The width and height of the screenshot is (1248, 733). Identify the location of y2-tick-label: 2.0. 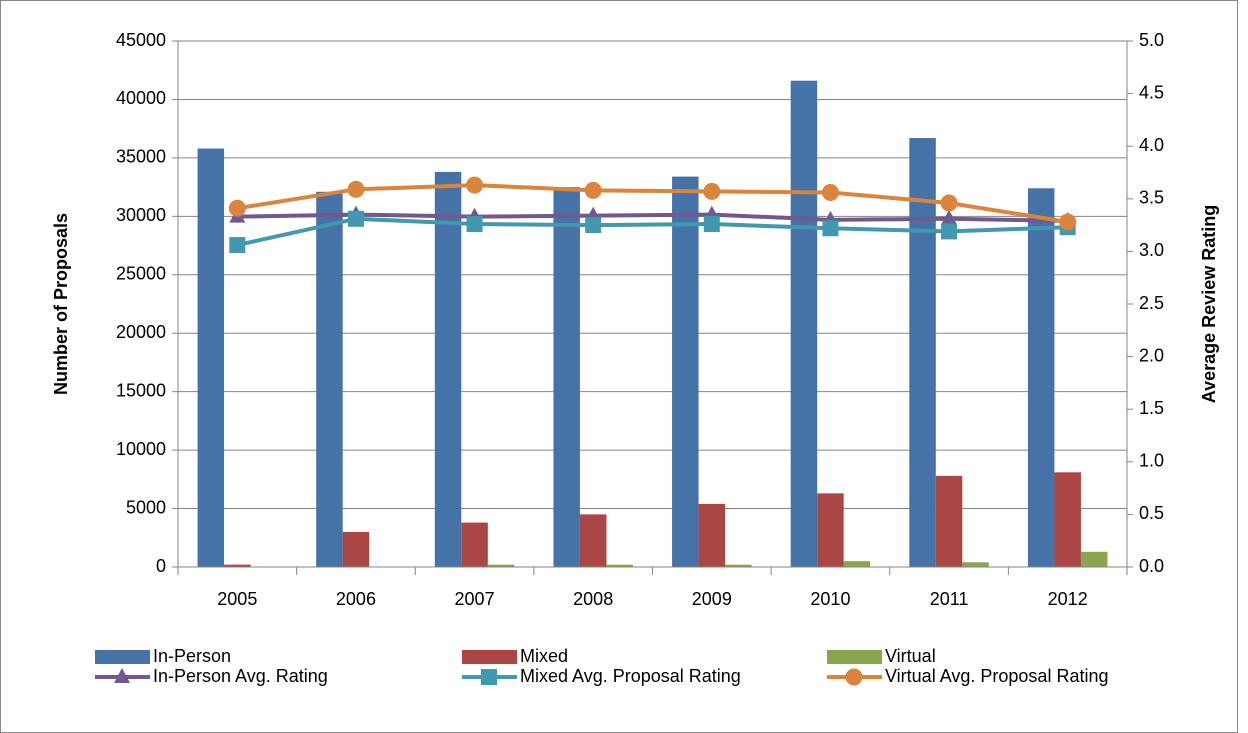
(1151, 355).